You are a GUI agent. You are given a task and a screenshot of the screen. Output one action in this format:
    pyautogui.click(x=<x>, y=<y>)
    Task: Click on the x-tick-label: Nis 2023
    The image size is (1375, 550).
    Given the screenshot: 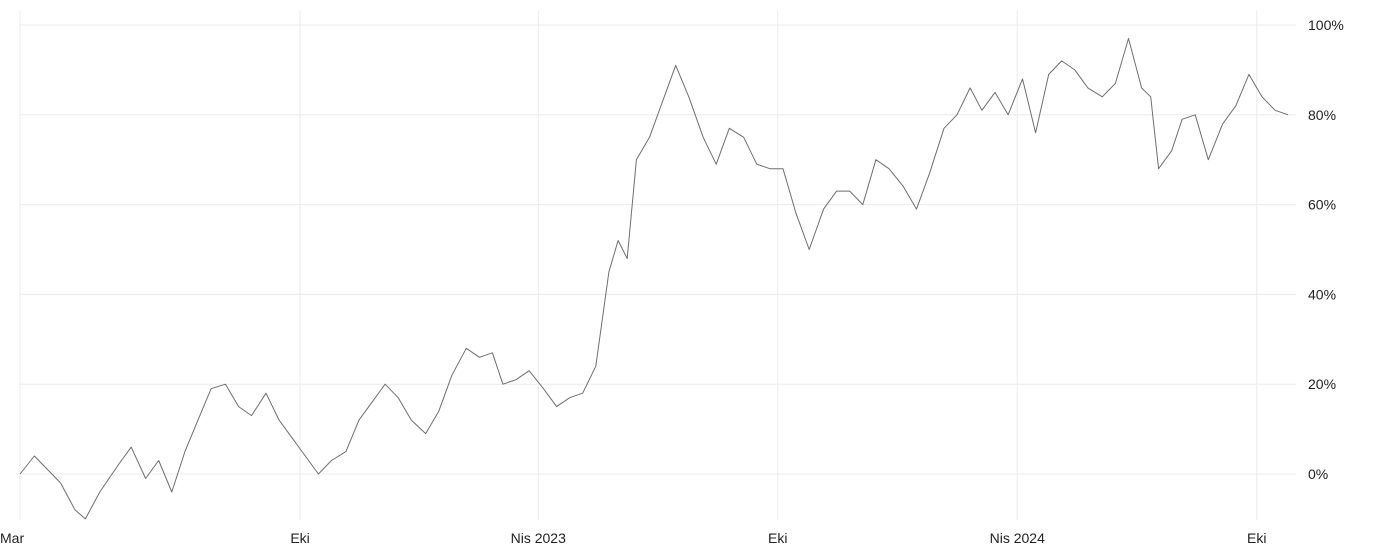 What is the action you would take?
    pyautogui.click(x=538, y=538)
    